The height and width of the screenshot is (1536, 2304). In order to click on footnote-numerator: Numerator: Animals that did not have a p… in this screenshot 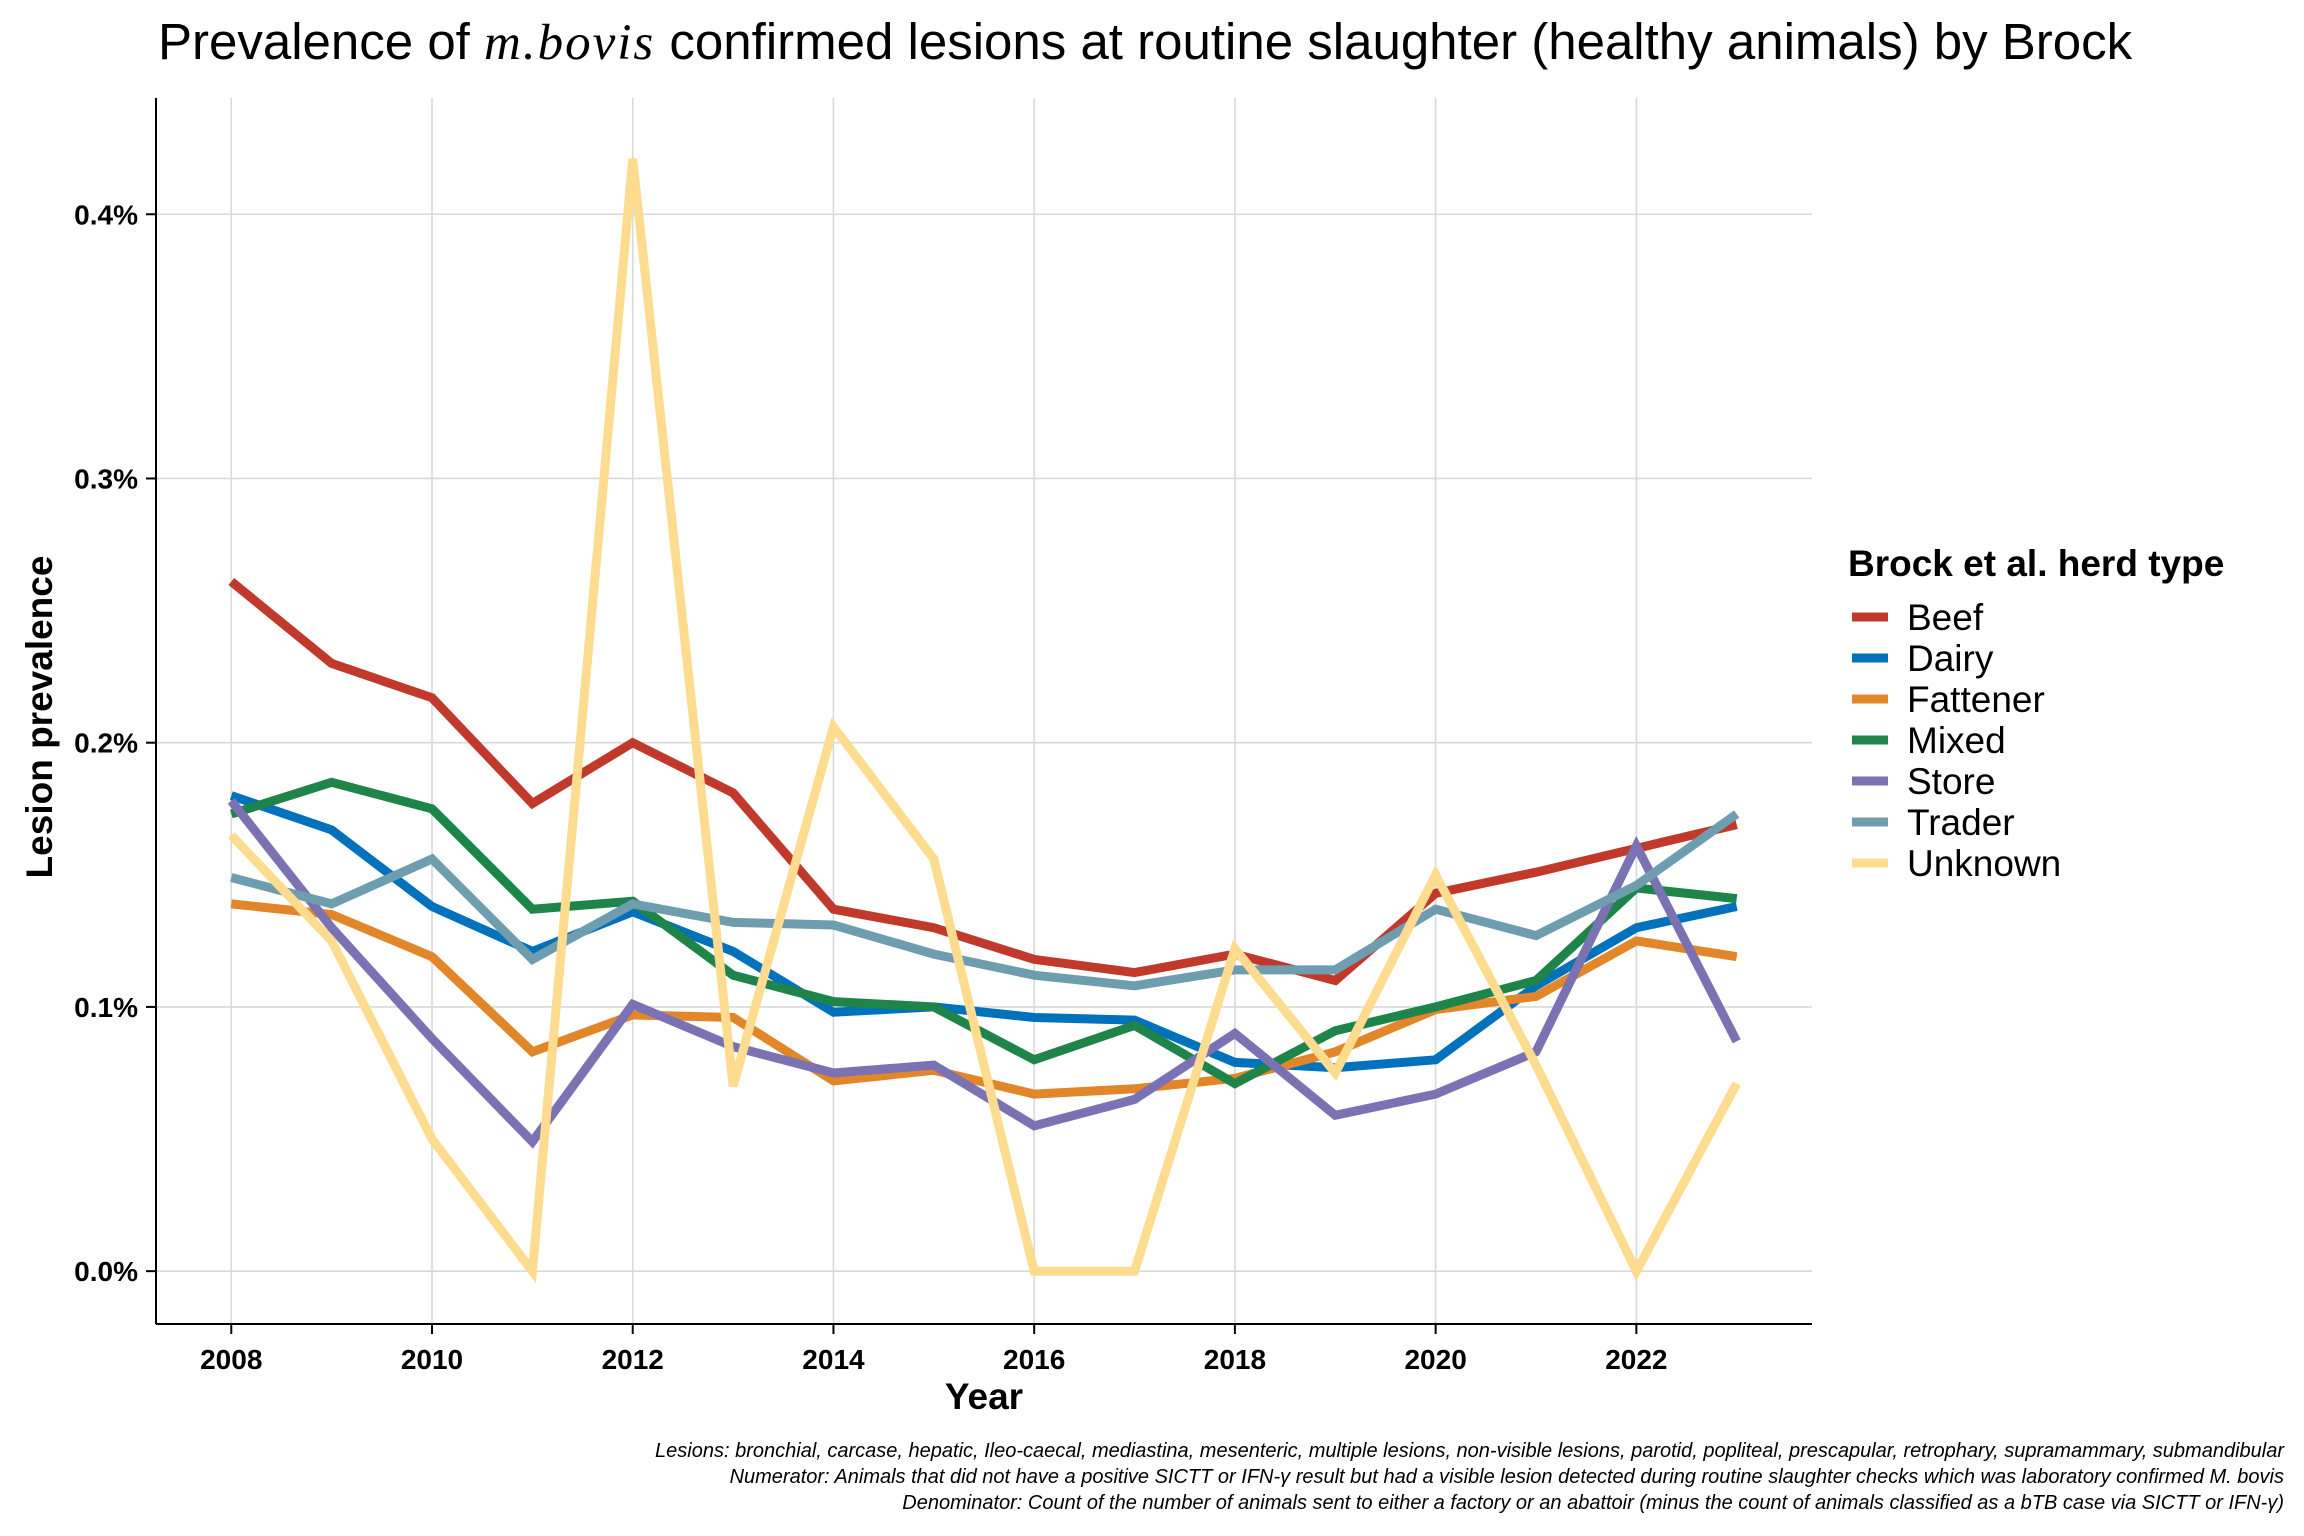, I will do `click(1506, 1477)`.